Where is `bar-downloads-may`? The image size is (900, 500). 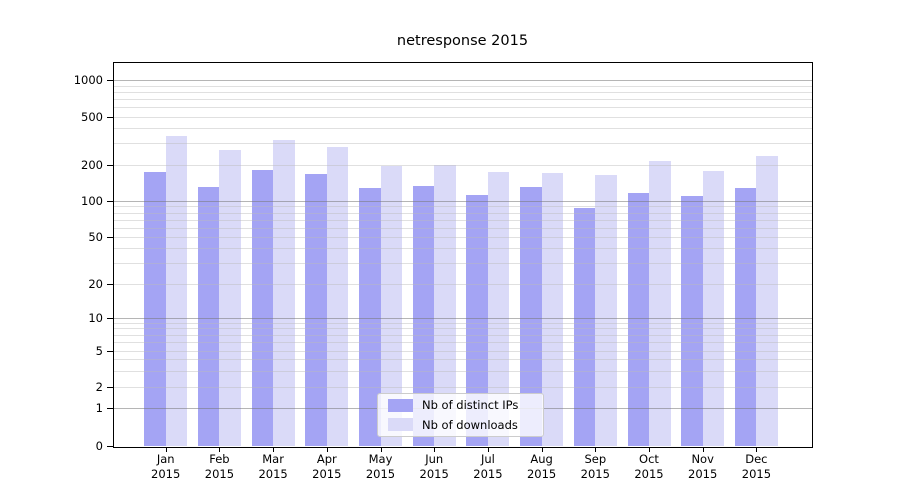
bar-downloads-may is located at coordinates (391, 305).